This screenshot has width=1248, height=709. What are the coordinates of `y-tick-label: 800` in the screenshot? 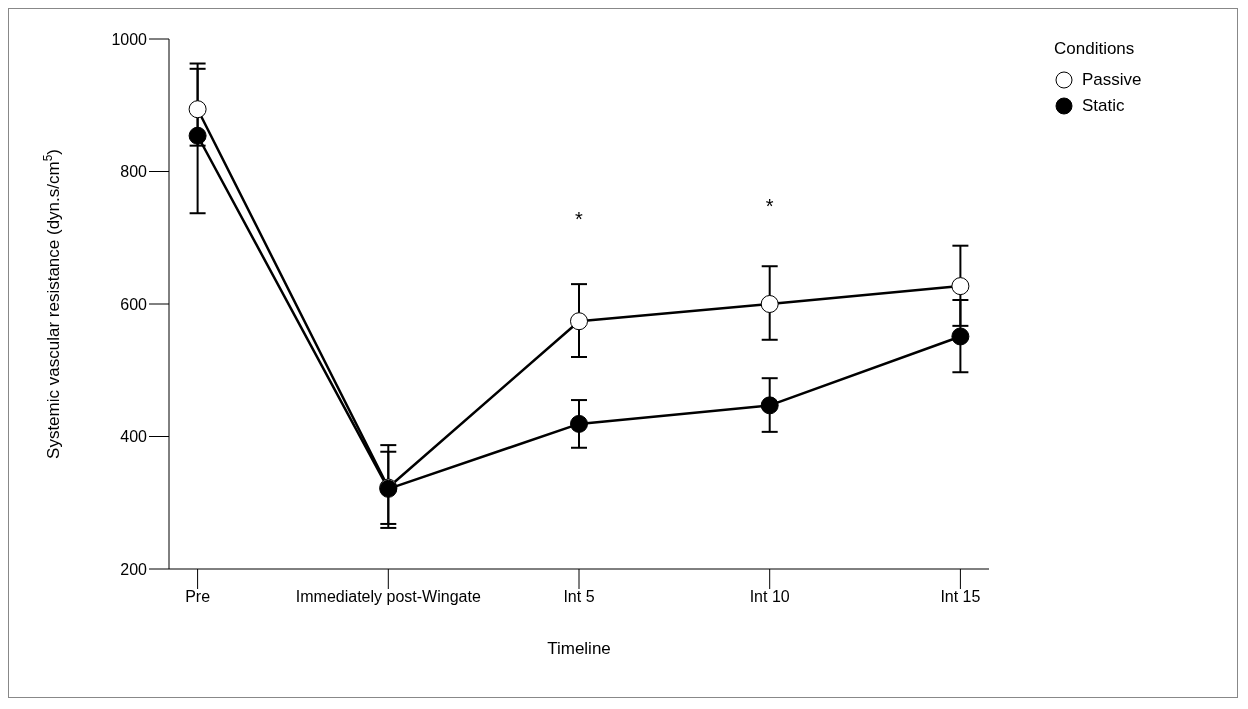 It's located at (134, 172).